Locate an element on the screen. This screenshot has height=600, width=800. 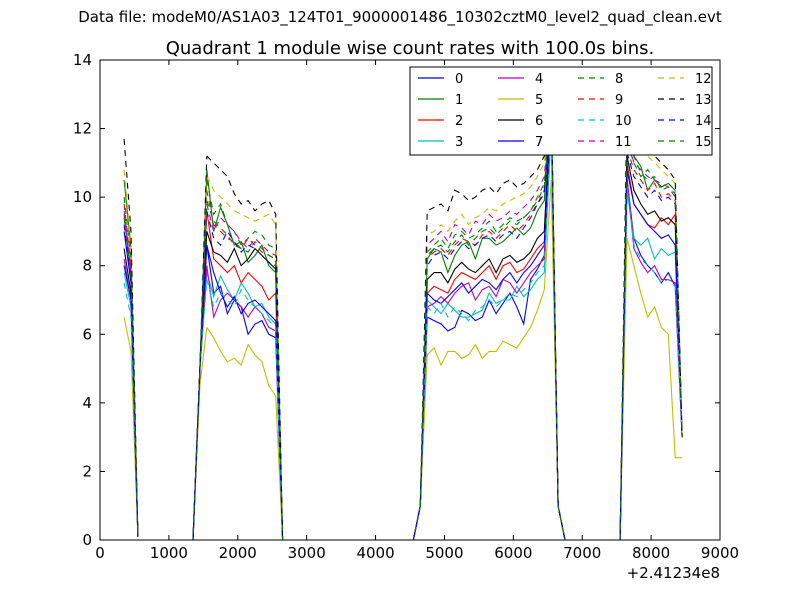
x-tick-label: 2000 is located at coordinates (238, 553).